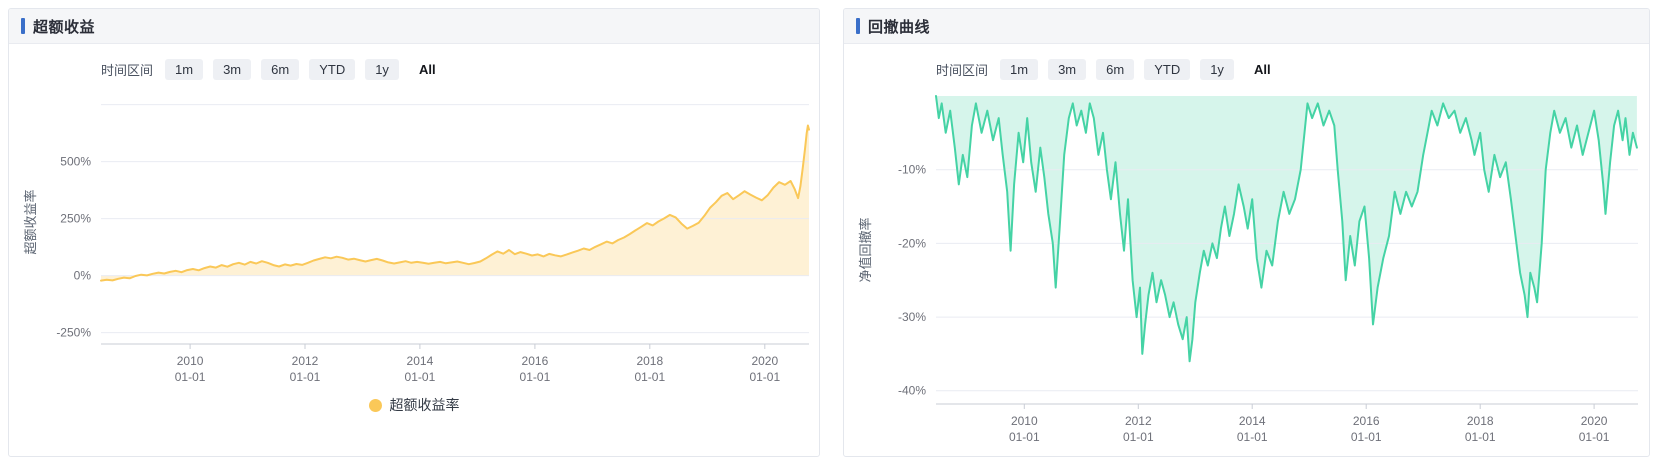 The height and width of the screenshot is (466, 1657). What do you see at coordinates (912, 391) in the screenshot?
I see `svg-text: -40%` at bounding box center [912, 391].